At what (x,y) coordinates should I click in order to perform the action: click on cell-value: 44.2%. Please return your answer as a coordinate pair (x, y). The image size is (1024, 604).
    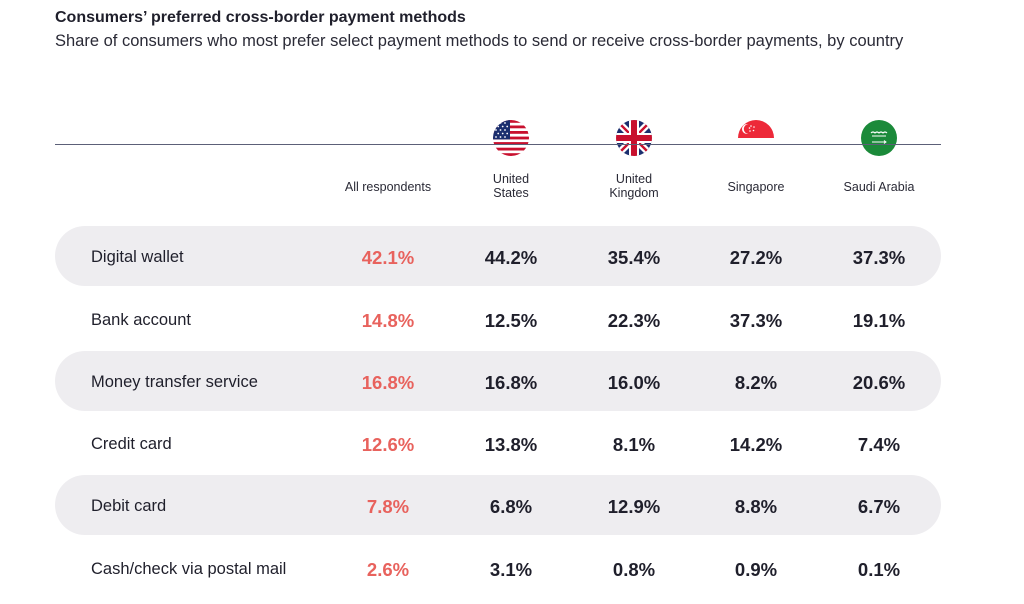
    Looking at the image, I should click on (511, 257).